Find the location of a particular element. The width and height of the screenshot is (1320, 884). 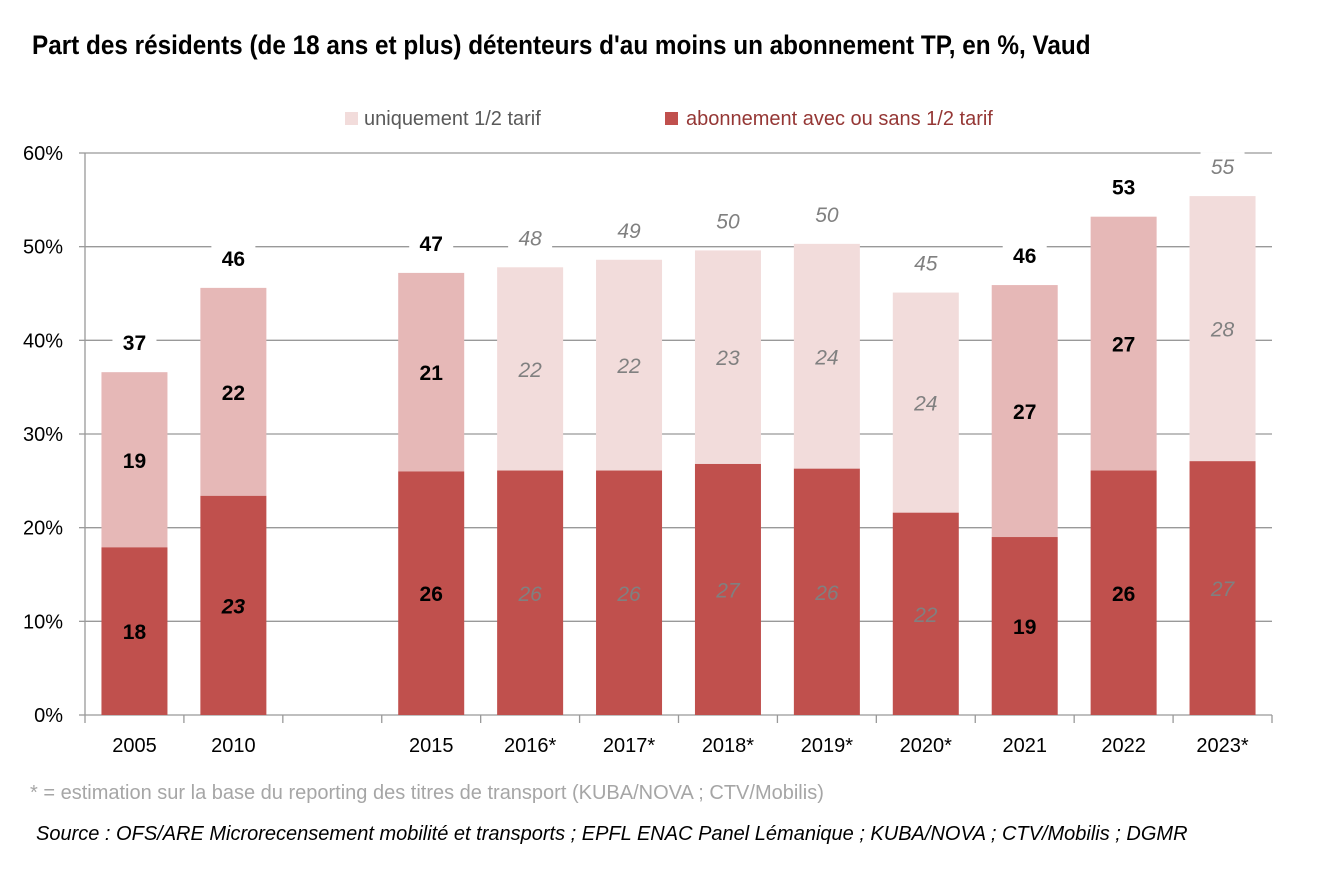

y-tick-label: 0% is located at coordinates (48, 716).